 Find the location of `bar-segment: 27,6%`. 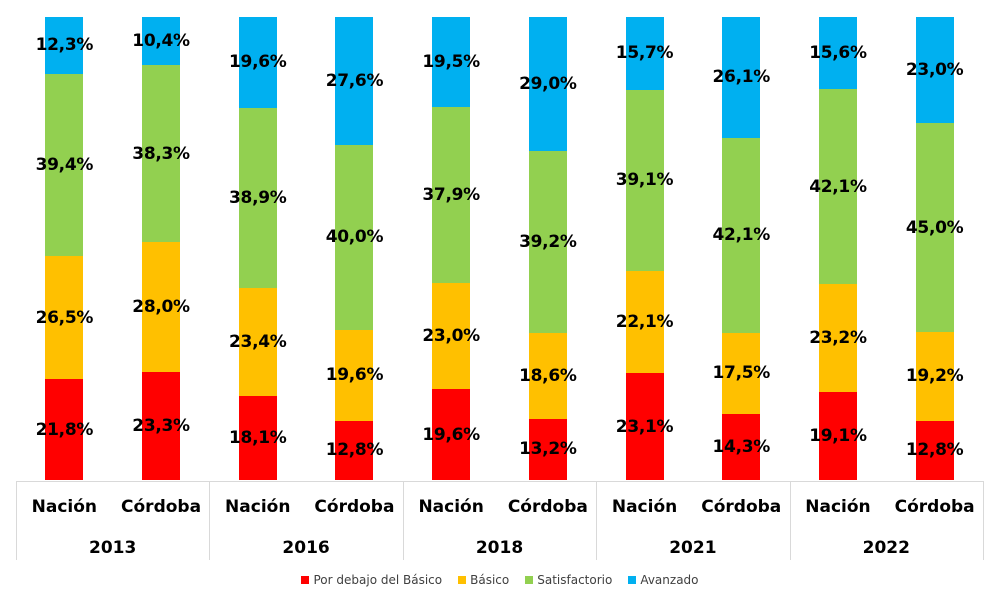

bar-segment: 27,6% is located at coordinates (354, 81).